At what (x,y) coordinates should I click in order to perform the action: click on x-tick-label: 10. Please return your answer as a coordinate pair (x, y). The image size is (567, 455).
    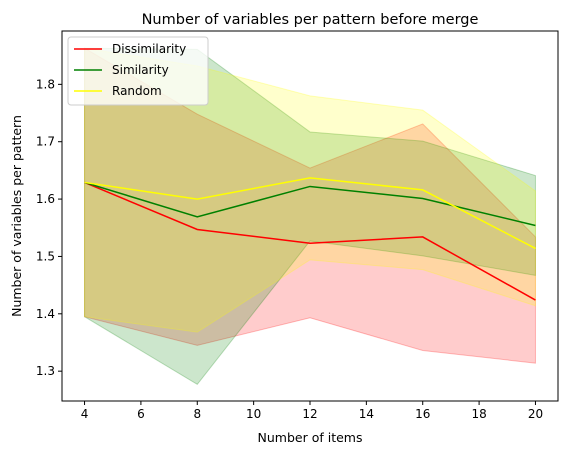
    Looking at the image, I should click on (253, 414).